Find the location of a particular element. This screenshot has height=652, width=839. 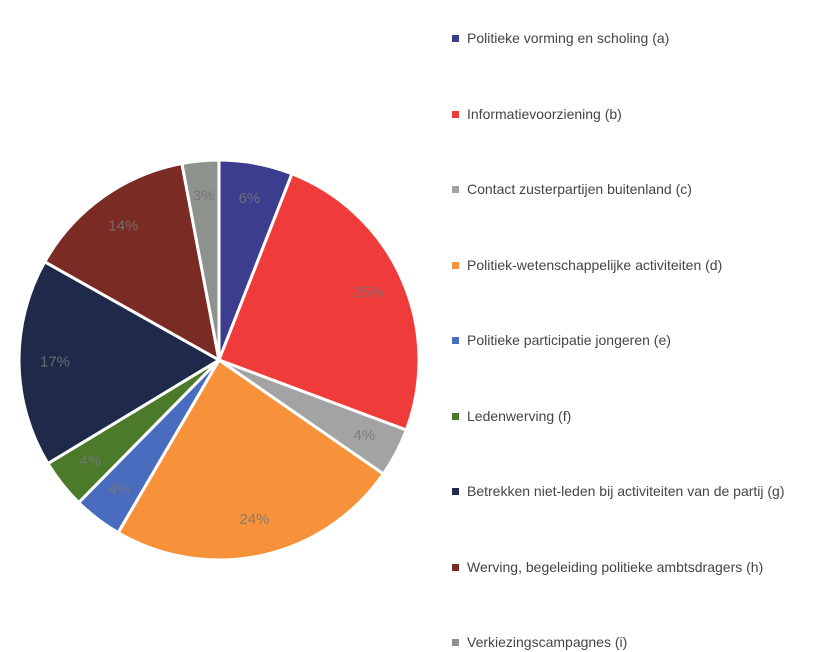

legend-item: Politieke participatie jongeren (e) is located at coordinates (642, 340).